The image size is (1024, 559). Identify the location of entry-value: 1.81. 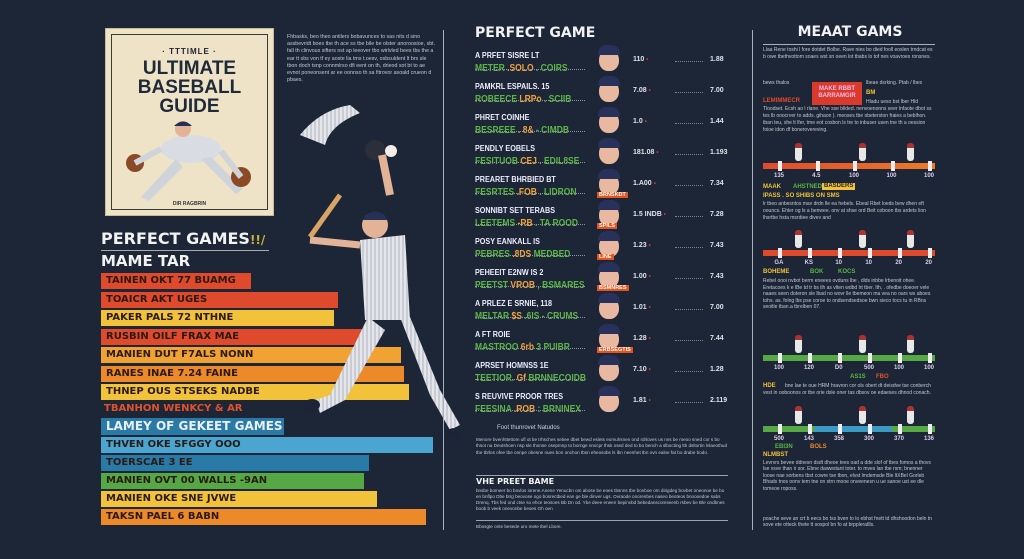
(642, 401).